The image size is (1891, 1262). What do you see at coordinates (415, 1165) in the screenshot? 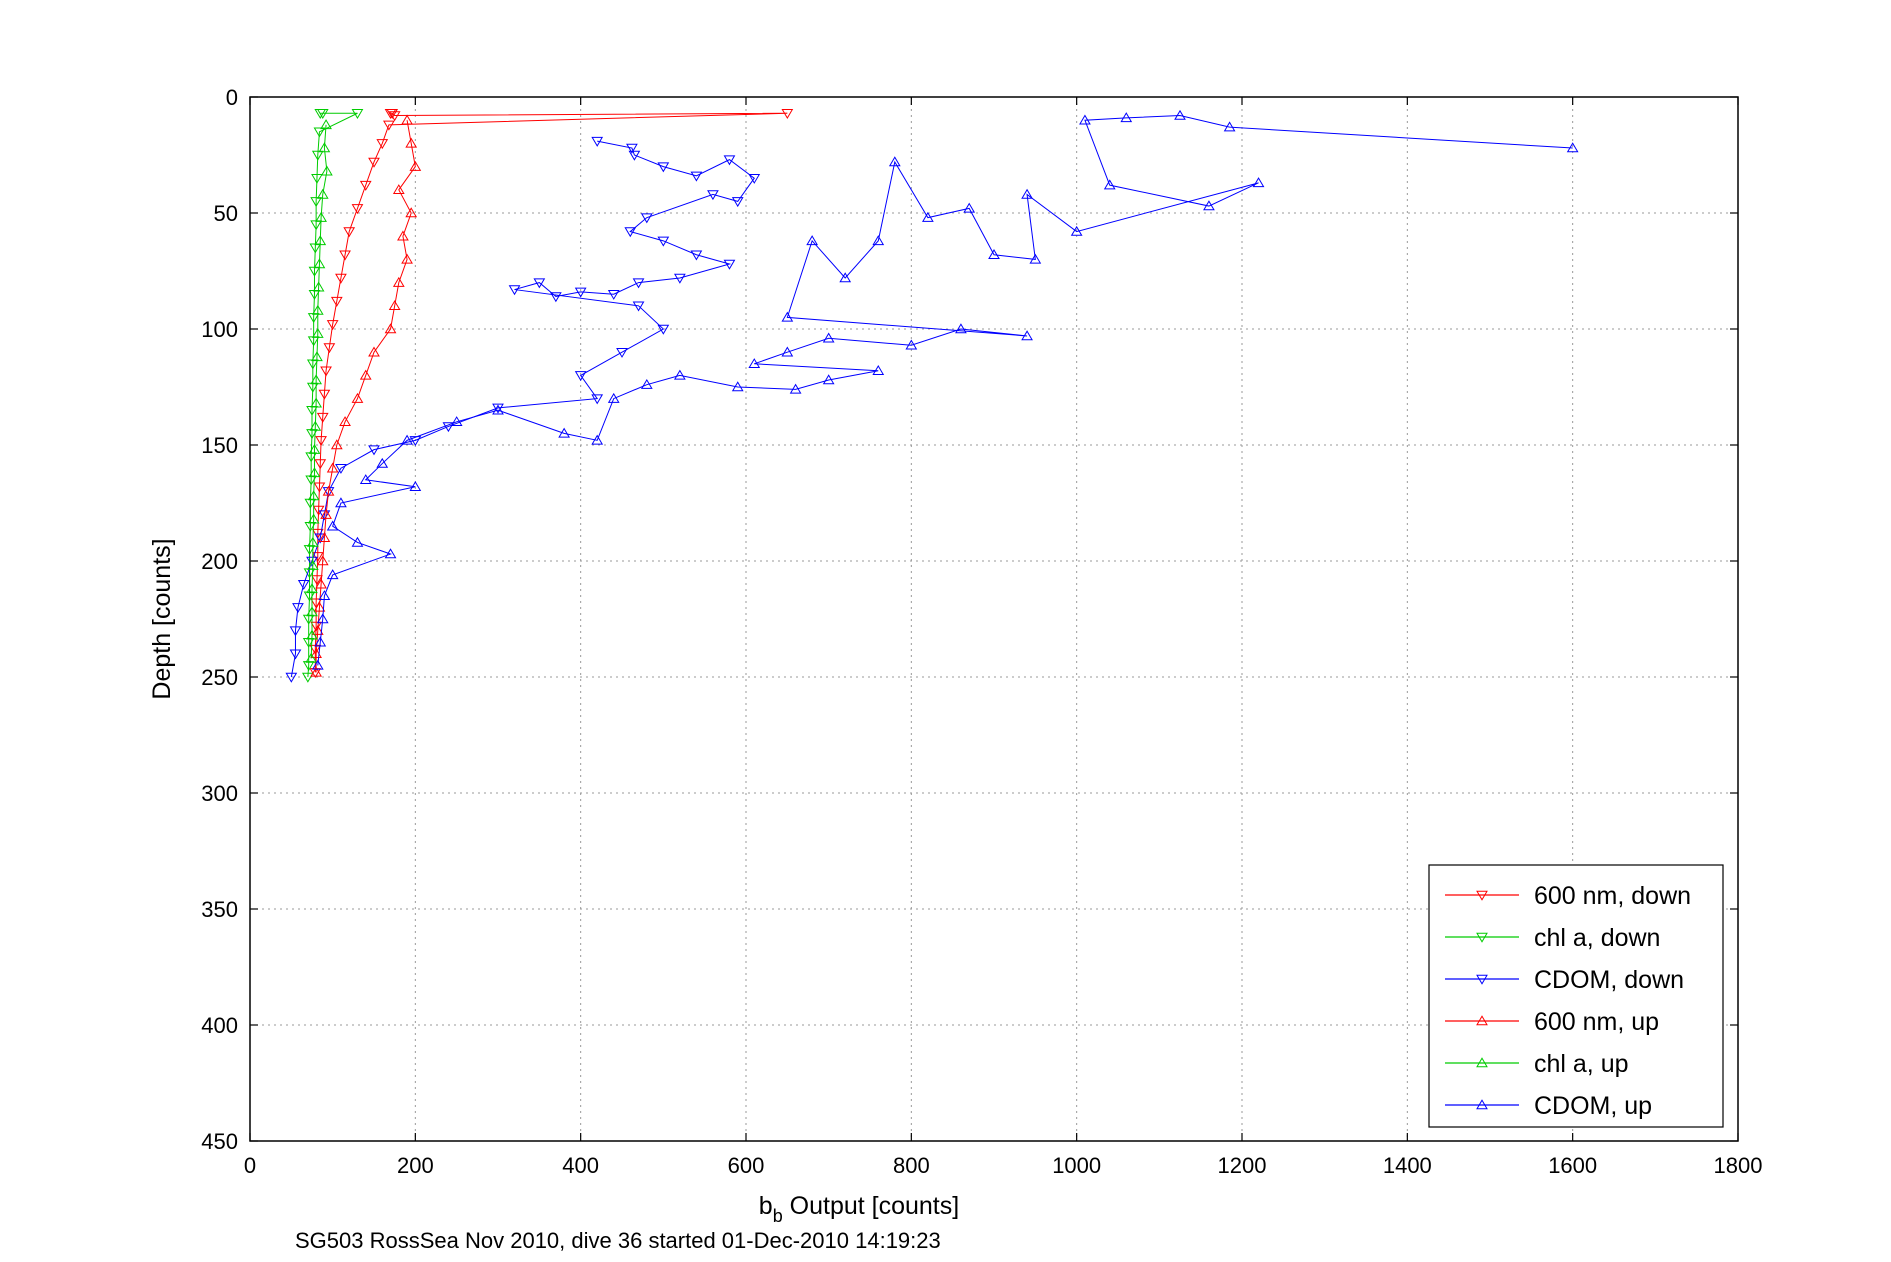
I see `x-tick-label: 200` at bounding box center [415, 1165].